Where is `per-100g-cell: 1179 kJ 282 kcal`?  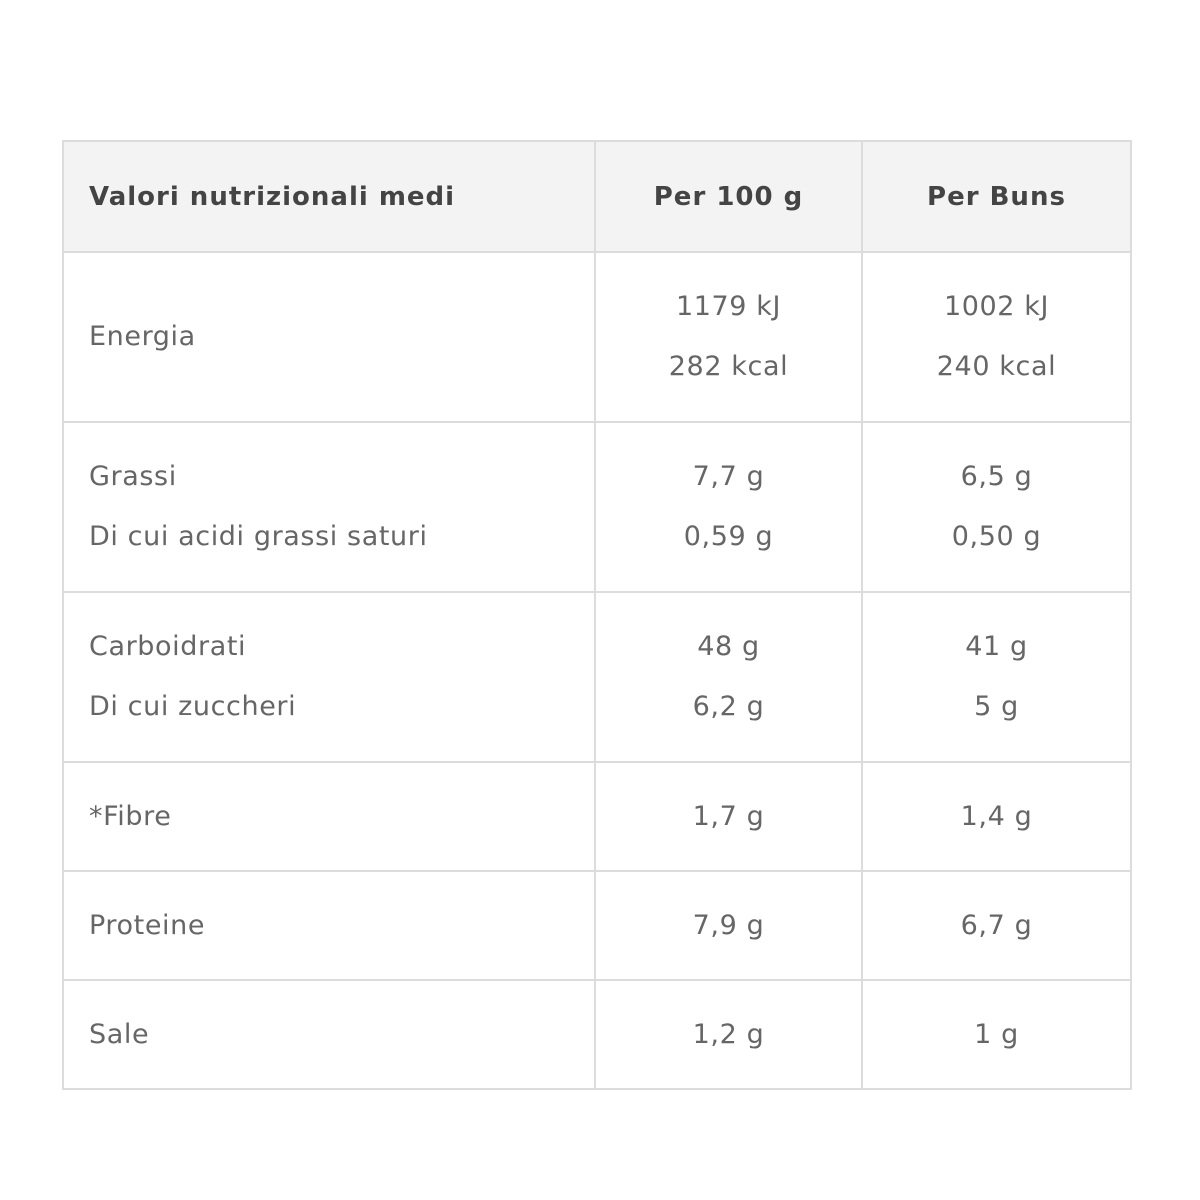 per-100g-cell: 1179 kJ 282 kcal is located at coordinates (728, 337).